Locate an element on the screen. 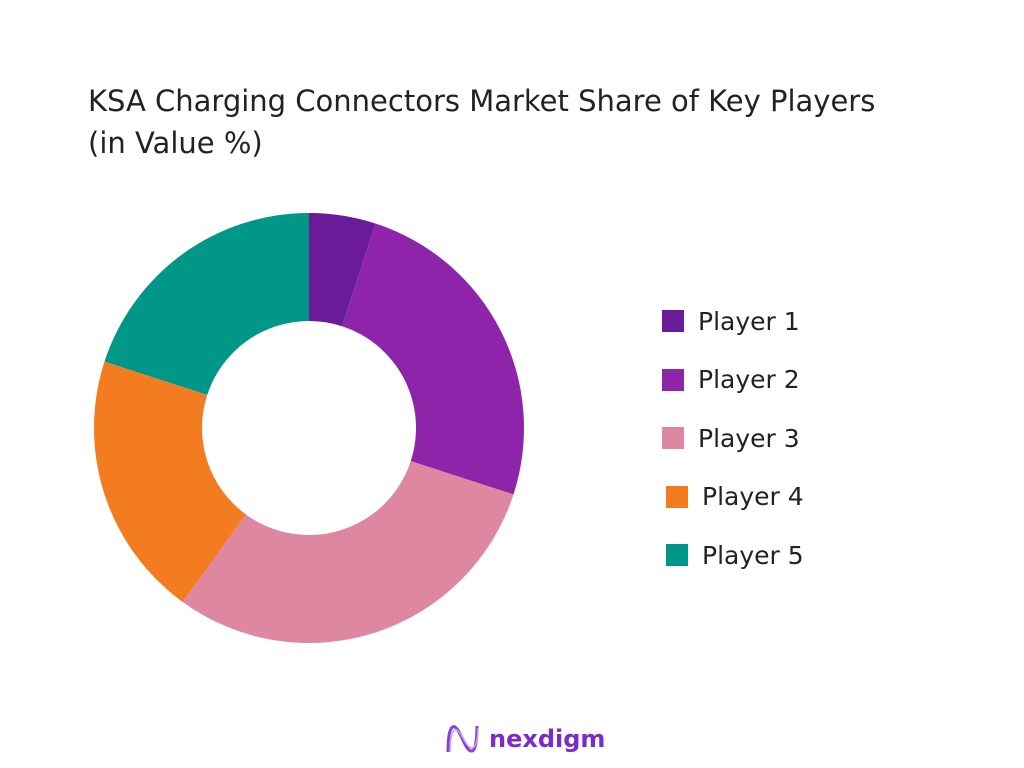  legend-item: Player 3 is located at coordinates (733, 438).